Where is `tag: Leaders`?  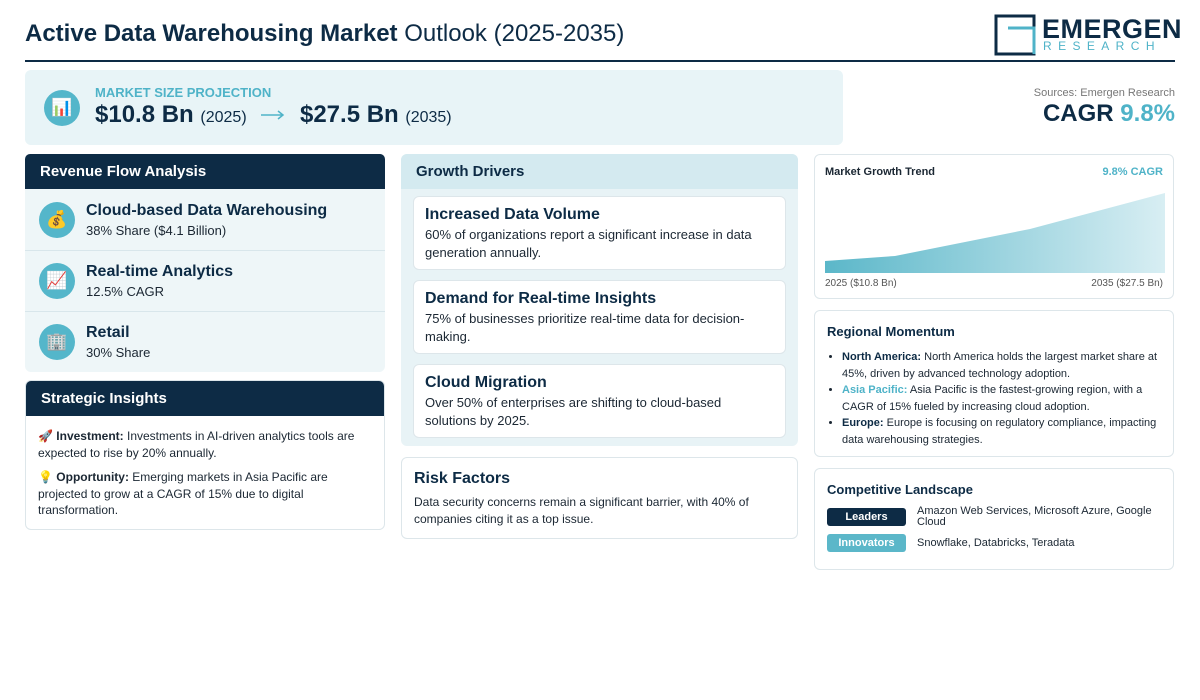 tag: Leaders is located at coordinates (866, 517).